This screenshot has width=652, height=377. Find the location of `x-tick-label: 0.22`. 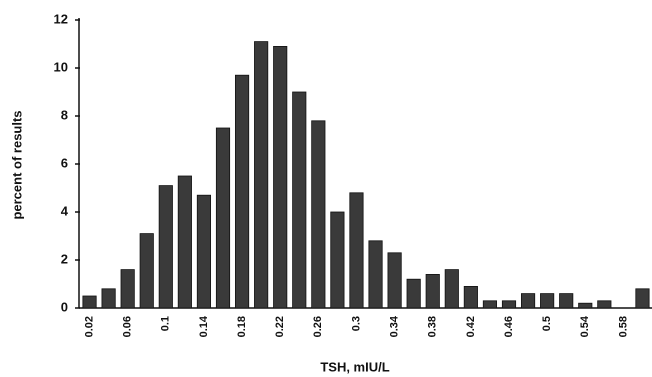

x-tick-label: 0.22 is located at coordinates (280, 326).